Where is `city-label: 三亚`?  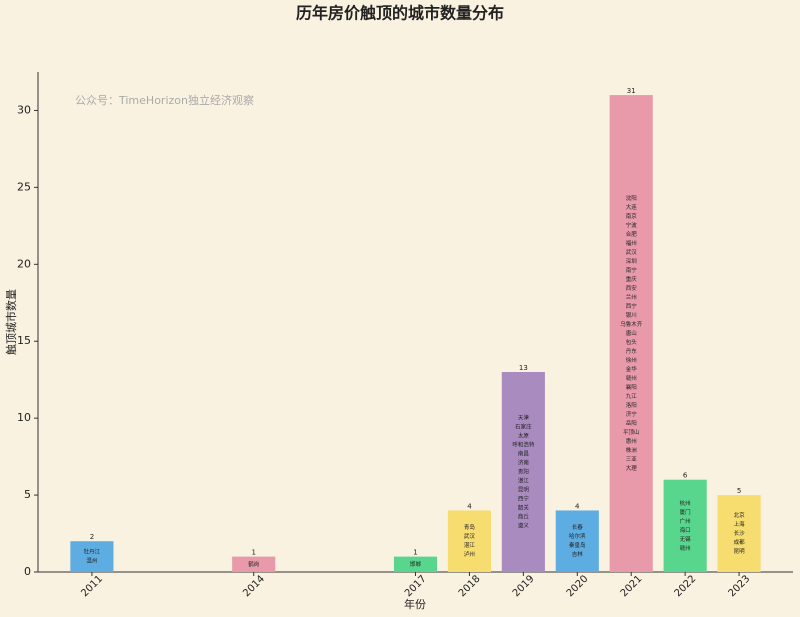 city-label: 三亚 is located at coordinates (632, 459).